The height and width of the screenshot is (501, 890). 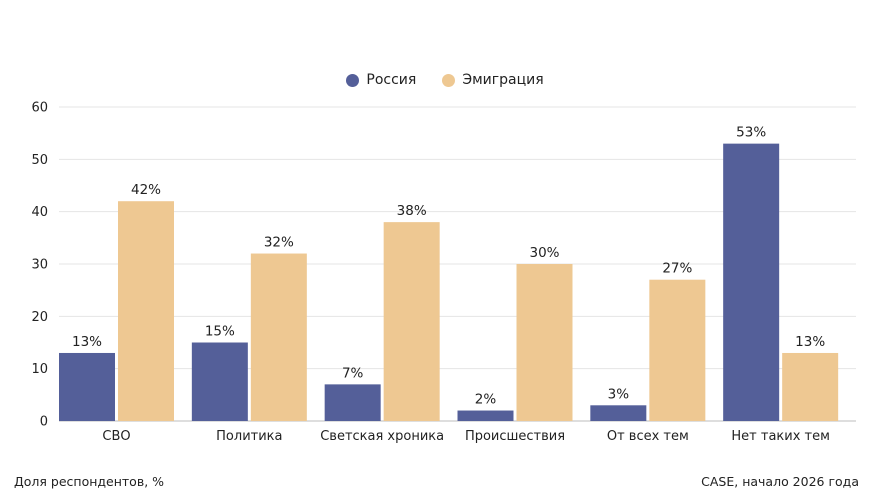 What do you see at coordinates (220, 332) in the screenshot?
I see `data-label: 15%` at bounding box center [220, 332].